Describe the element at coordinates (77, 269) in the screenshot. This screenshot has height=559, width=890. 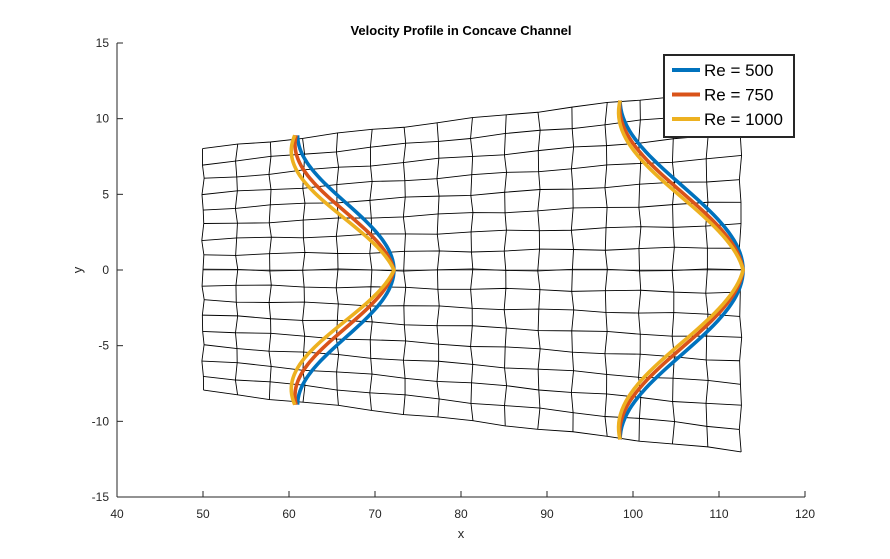
I see `y-axis-label: y` at that location.